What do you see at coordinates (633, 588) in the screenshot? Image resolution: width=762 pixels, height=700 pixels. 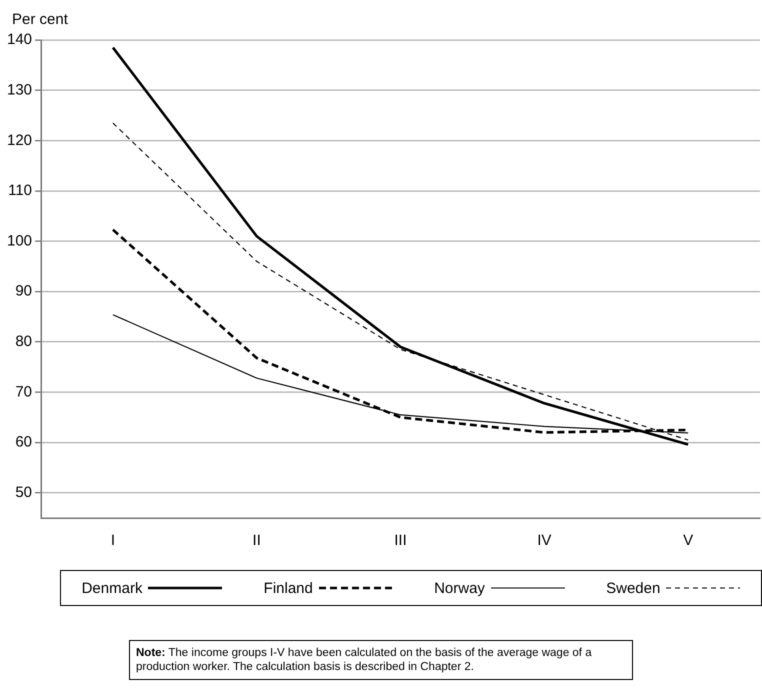 I see `legend-label: Sweden` at bounding box center [633, 588].